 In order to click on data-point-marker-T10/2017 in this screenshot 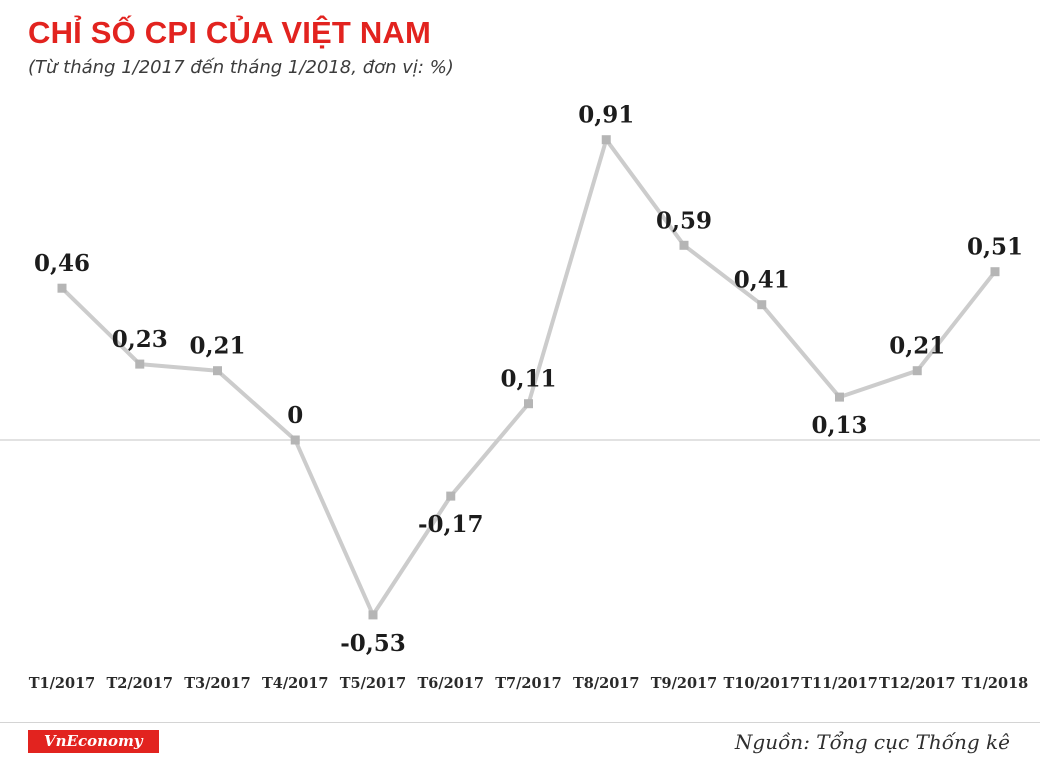, I will do `click(762, 305)`.